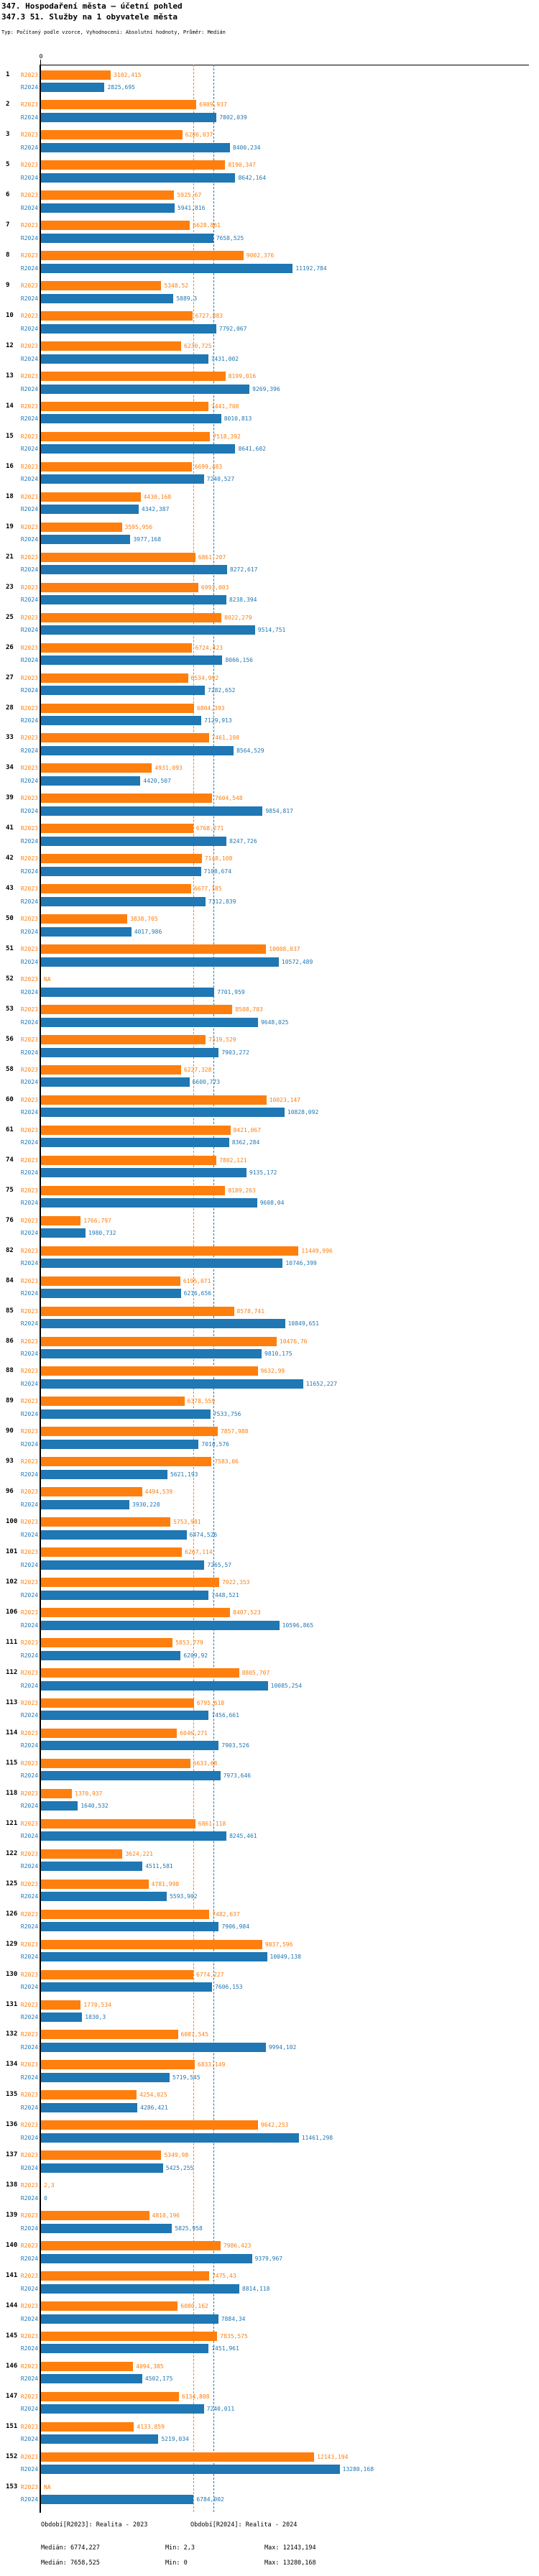 The image size is (539, 2576). I want to click on row-number: 125, so click(12, 1883).